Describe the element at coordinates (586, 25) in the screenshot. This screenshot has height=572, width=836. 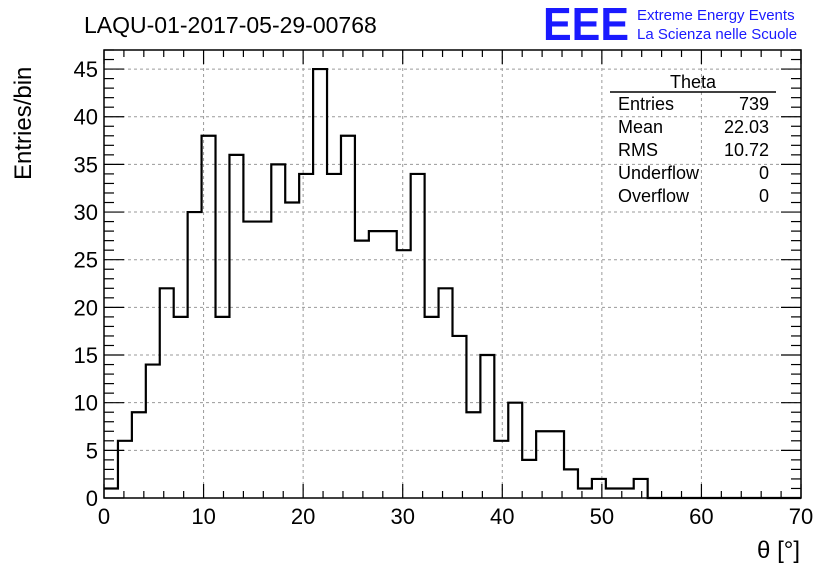
I see `eee-logo-mark: EEE` at that location.